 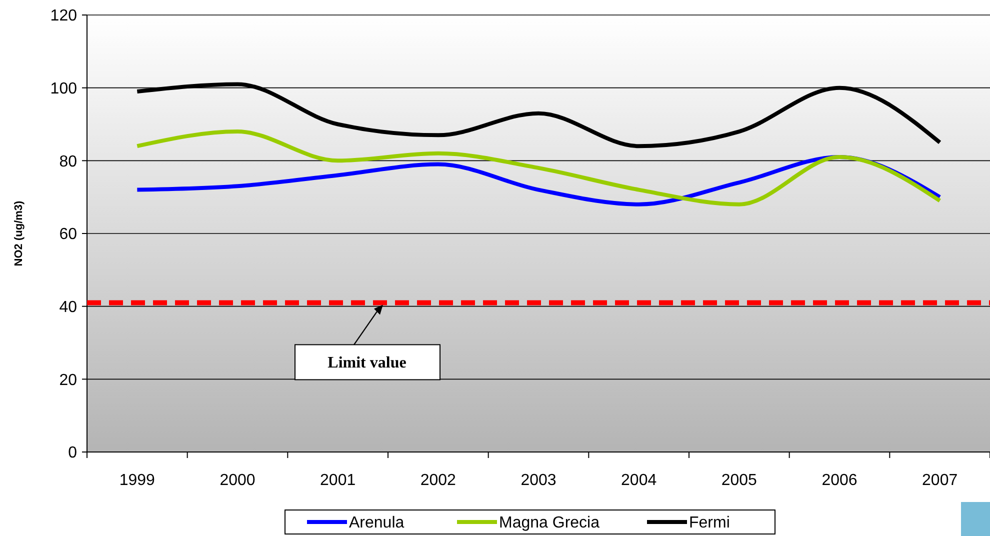 I want to click on x-tick-label: 2003, so click(x=538, y=480).